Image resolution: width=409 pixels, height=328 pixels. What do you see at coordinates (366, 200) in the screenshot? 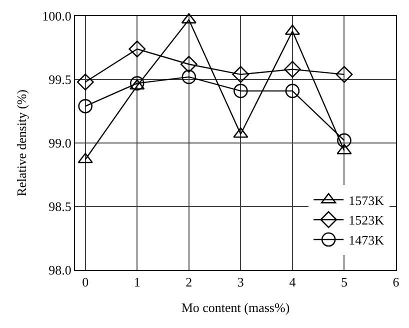
I see `legend-label: 1573K` at bounding box center [366, 200].